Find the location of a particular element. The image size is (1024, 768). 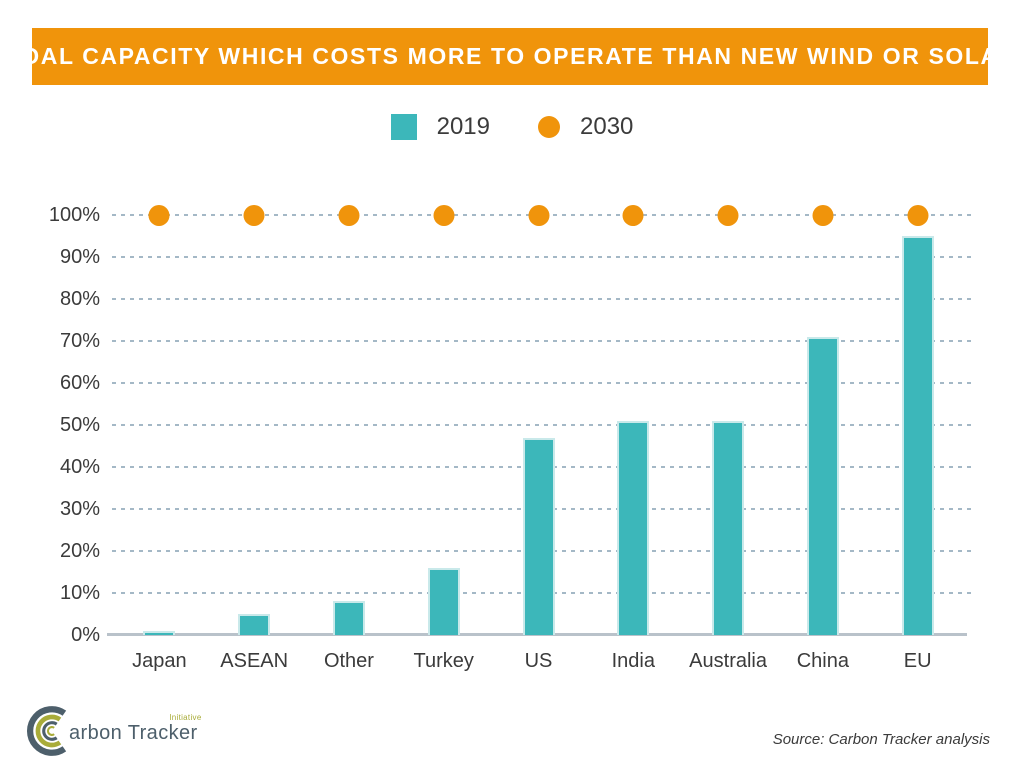

y-tick-label: 60% is located at coordinates (79, 383).